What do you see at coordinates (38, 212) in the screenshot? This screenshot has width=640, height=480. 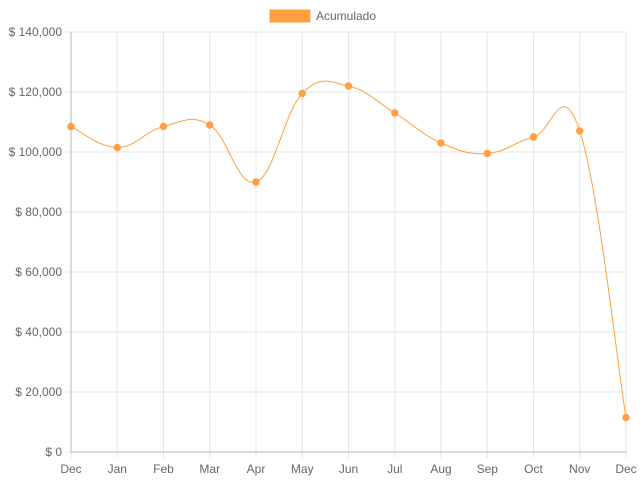 I see `y-tick-label: $ 80,000` at bounding box center [38, 212].